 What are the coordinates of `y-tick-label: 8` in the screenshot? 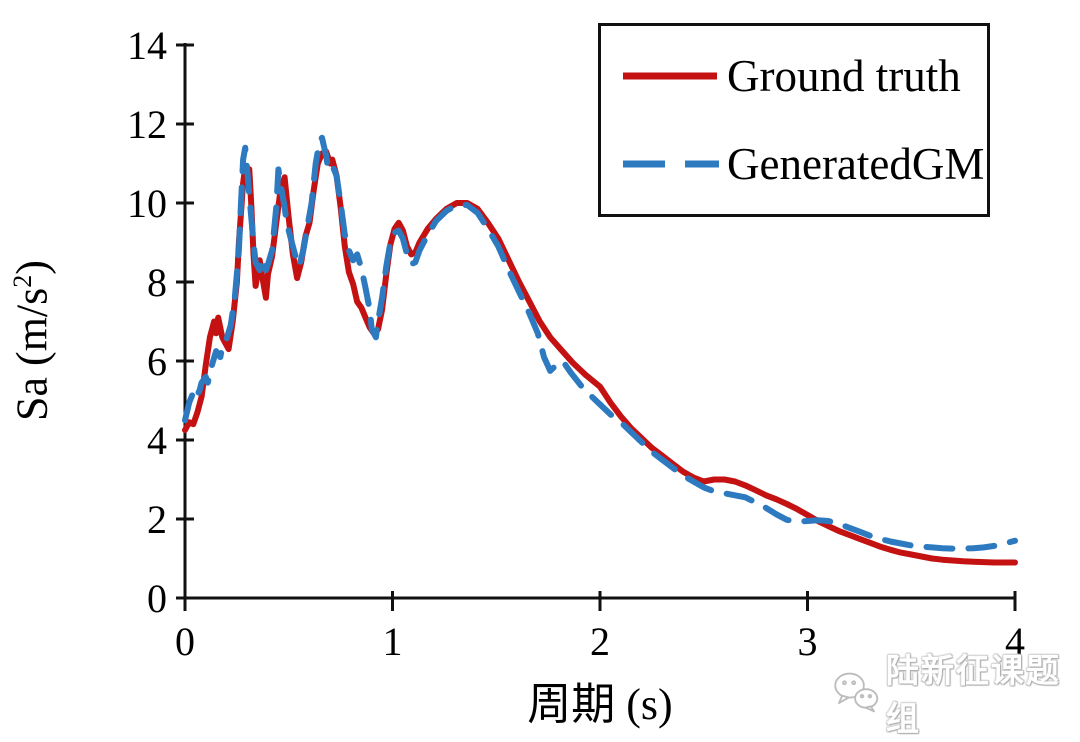 It's located at (157, 282).